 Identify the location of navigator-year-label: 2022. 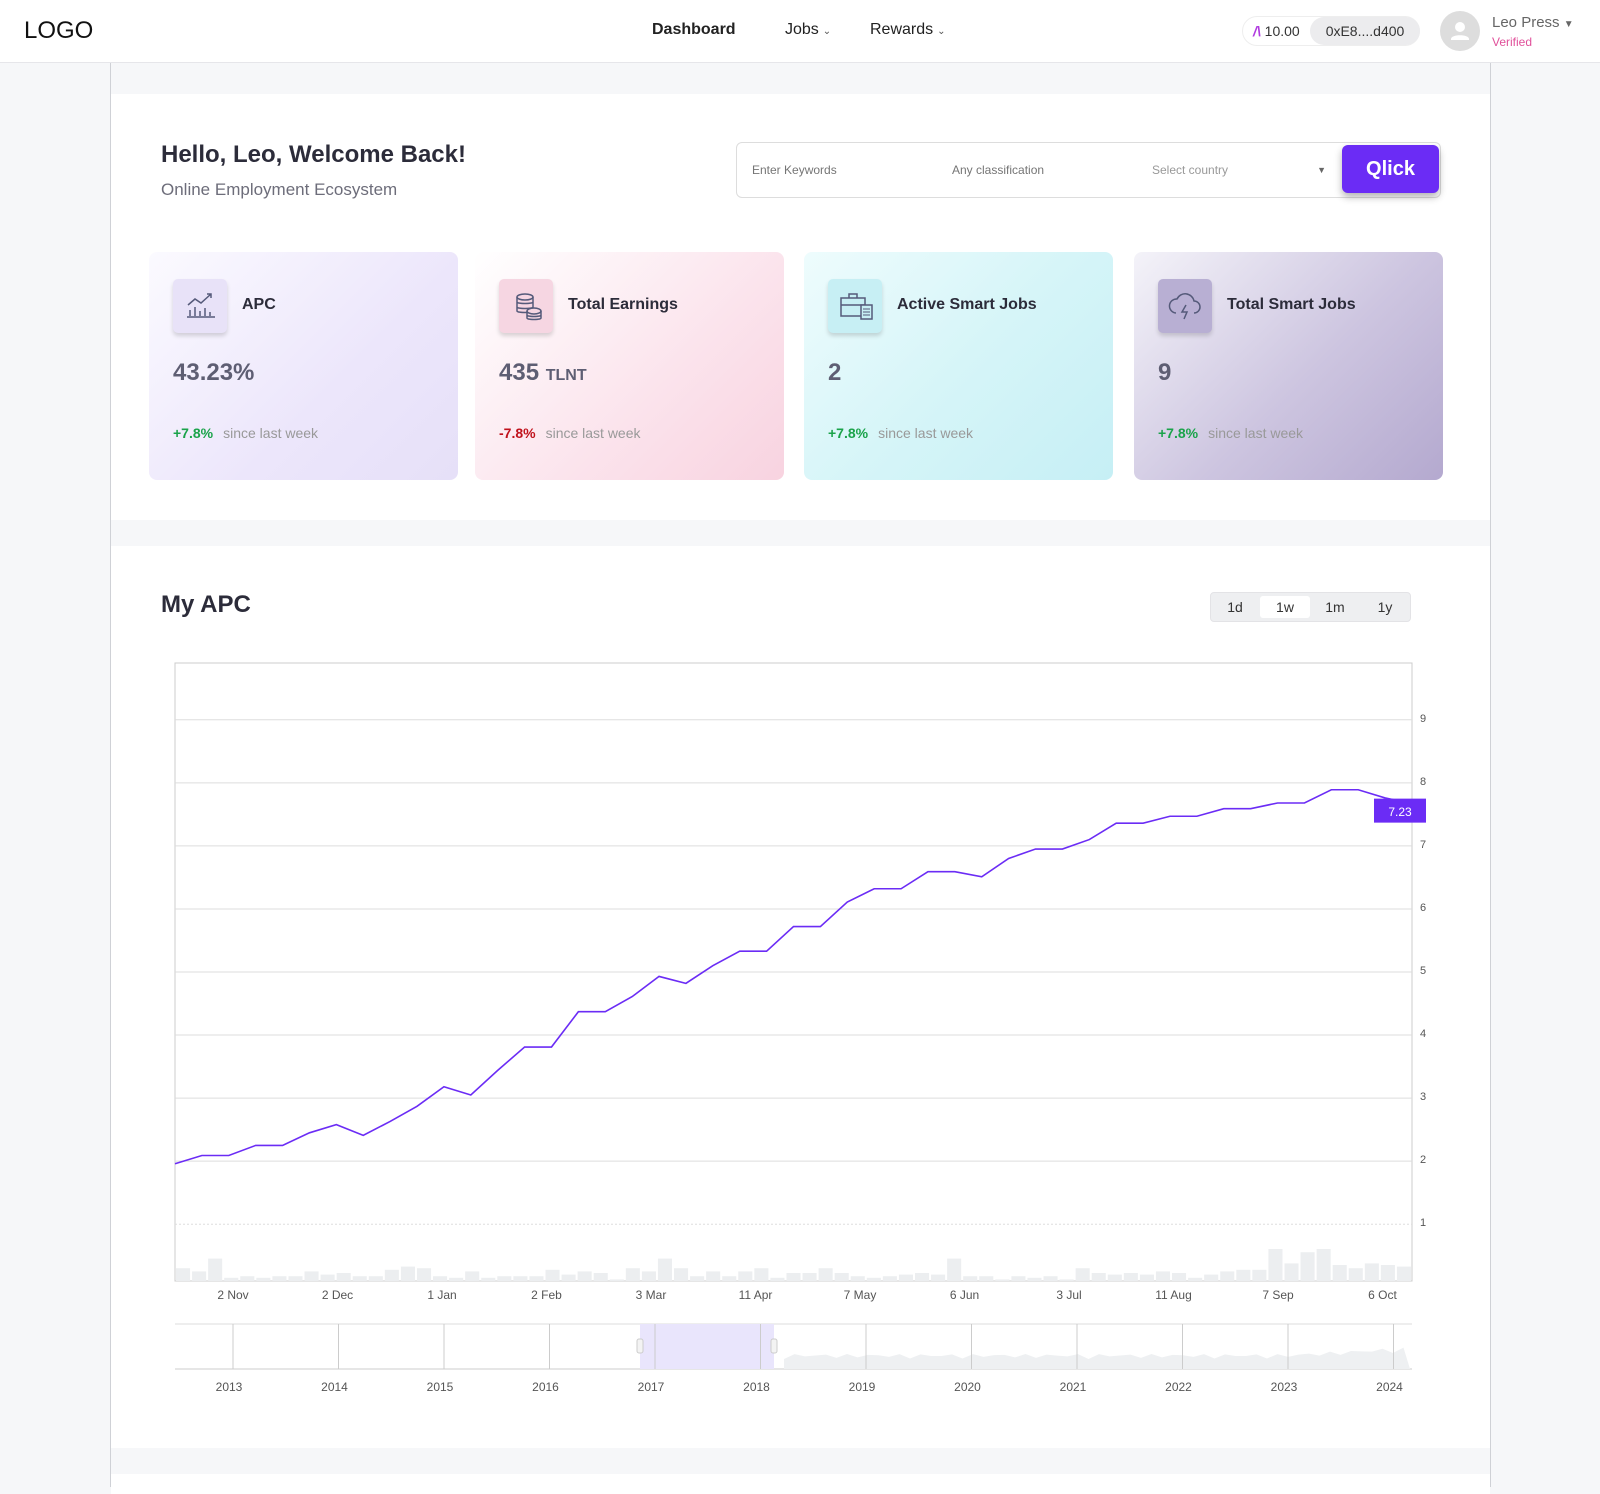
(1178, 1387).